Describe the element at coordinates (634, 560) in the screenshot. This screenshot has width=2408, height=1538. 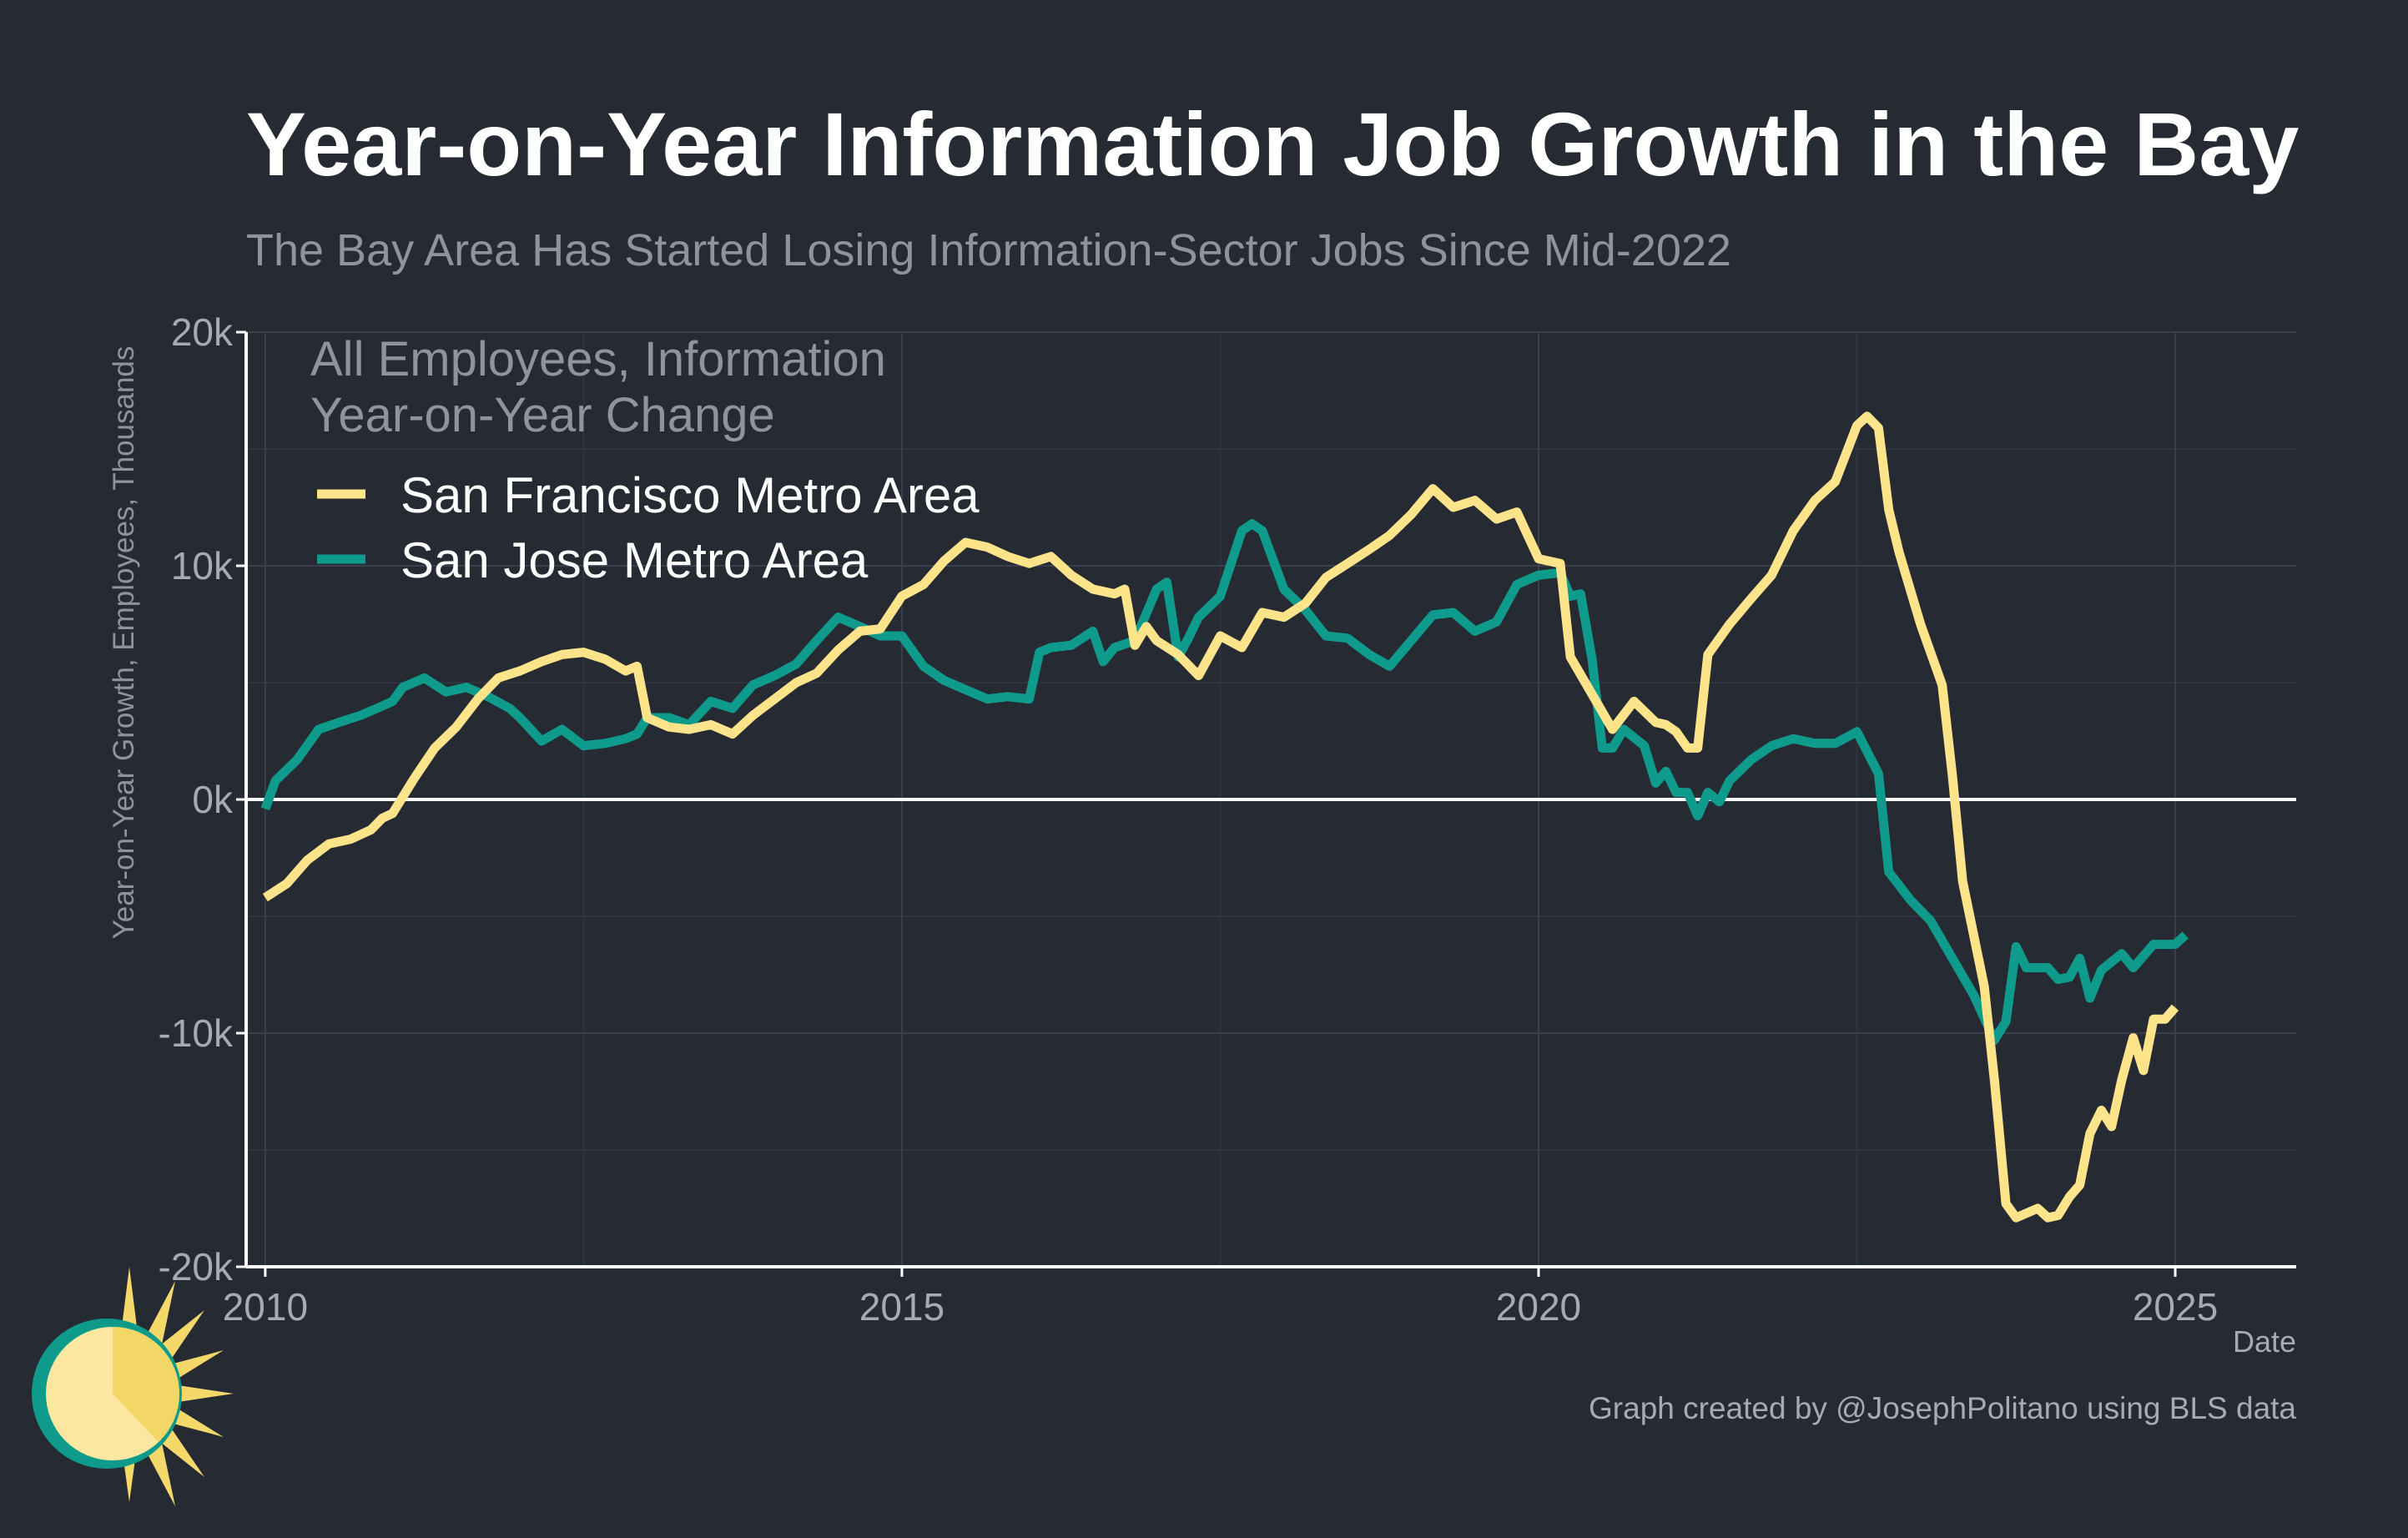
I see `legend-label-san-jose: San Jose Metro Area` at that location.